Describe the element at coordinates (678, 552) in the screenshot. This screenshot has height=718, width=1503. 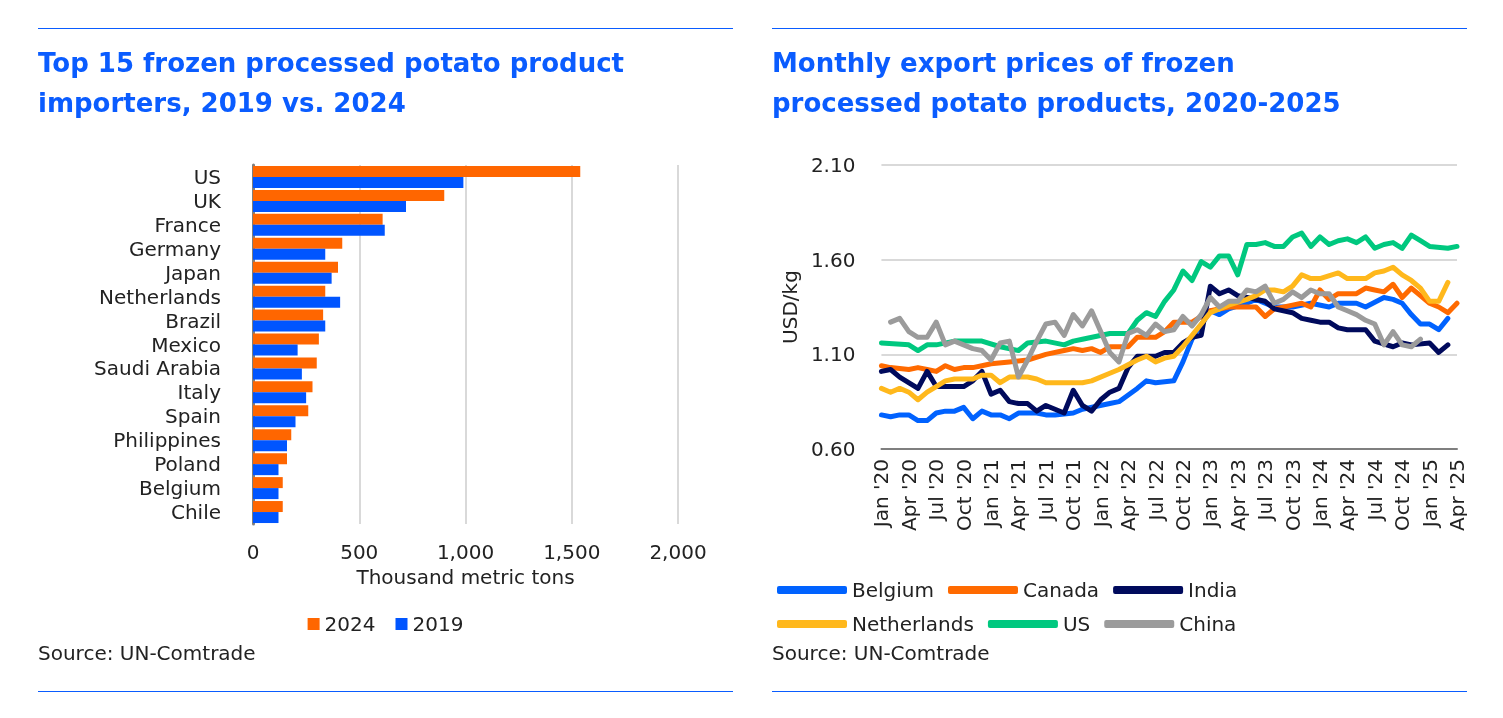
I see `x-tick-label: 2,000` at that location.